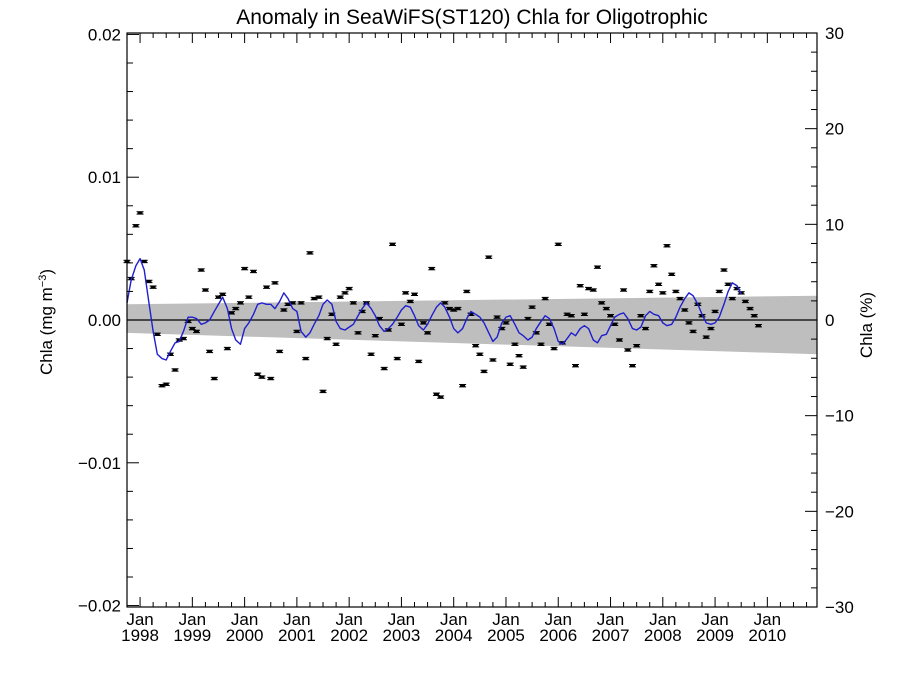  Describe the element at coordinates (472, 325) in the screenshot. I see `trend-confidence-band` at that location.